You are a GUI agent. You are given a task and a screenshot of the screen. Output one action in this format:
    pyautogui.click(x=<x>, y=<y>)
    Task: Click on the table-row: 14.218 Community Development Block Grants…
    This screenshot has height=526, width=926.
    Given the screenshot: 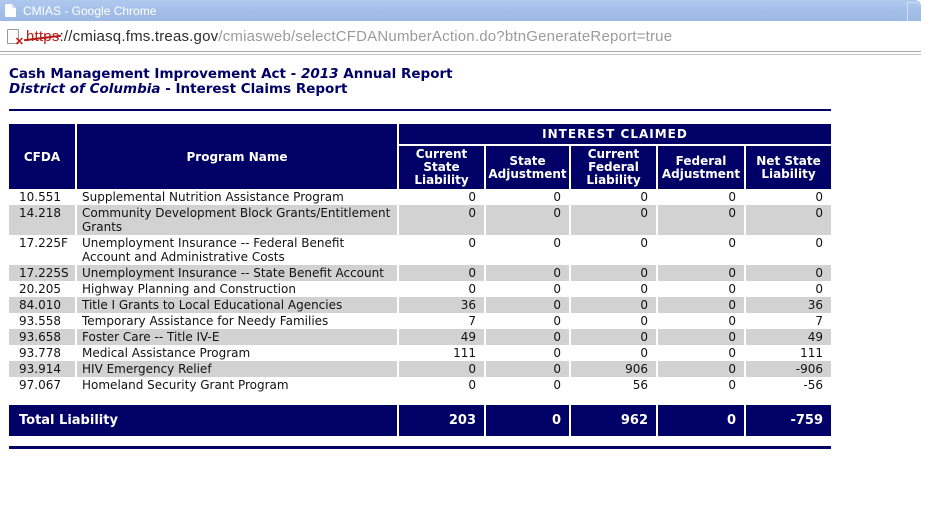 What is the action you would take?
    pyautogui.click(x=420, y=220)
    